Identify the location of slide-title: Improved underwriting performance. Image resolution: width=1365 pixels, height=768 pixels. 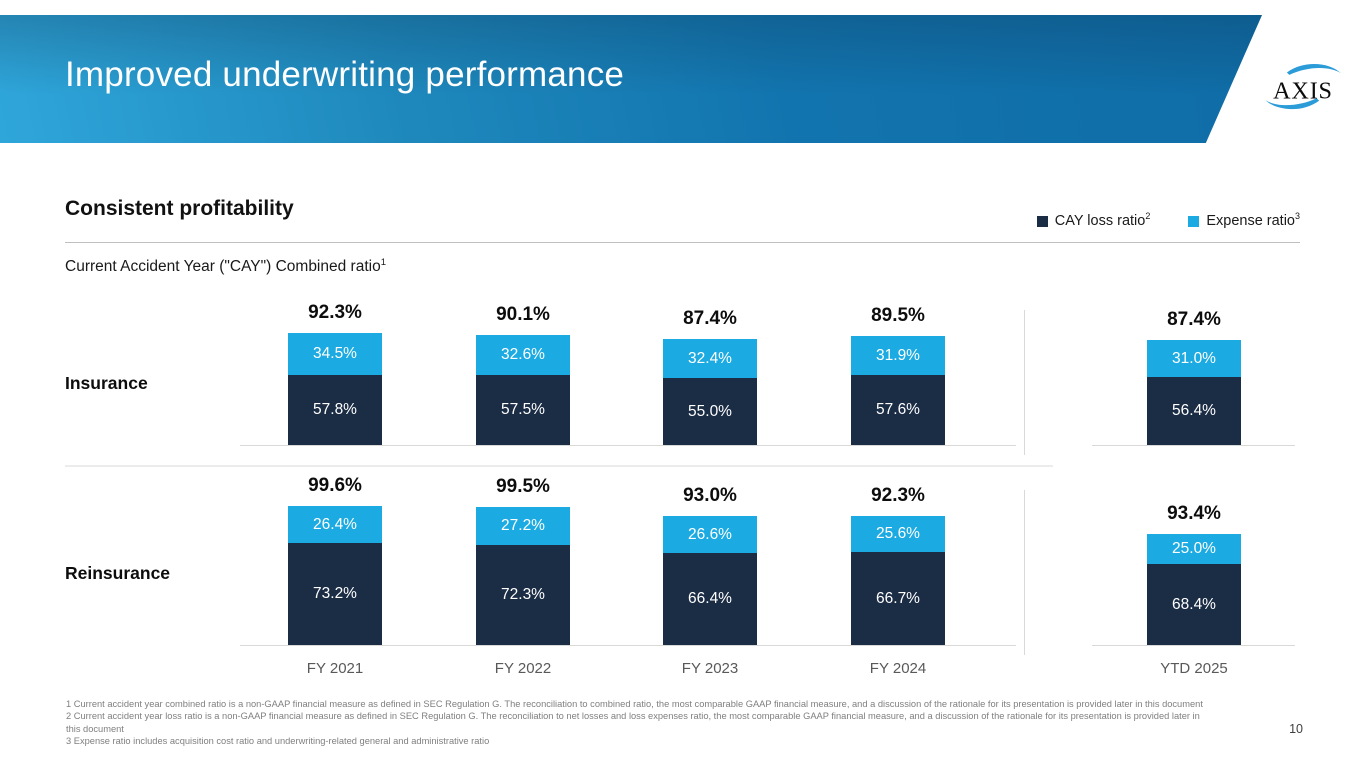
(345, 74).